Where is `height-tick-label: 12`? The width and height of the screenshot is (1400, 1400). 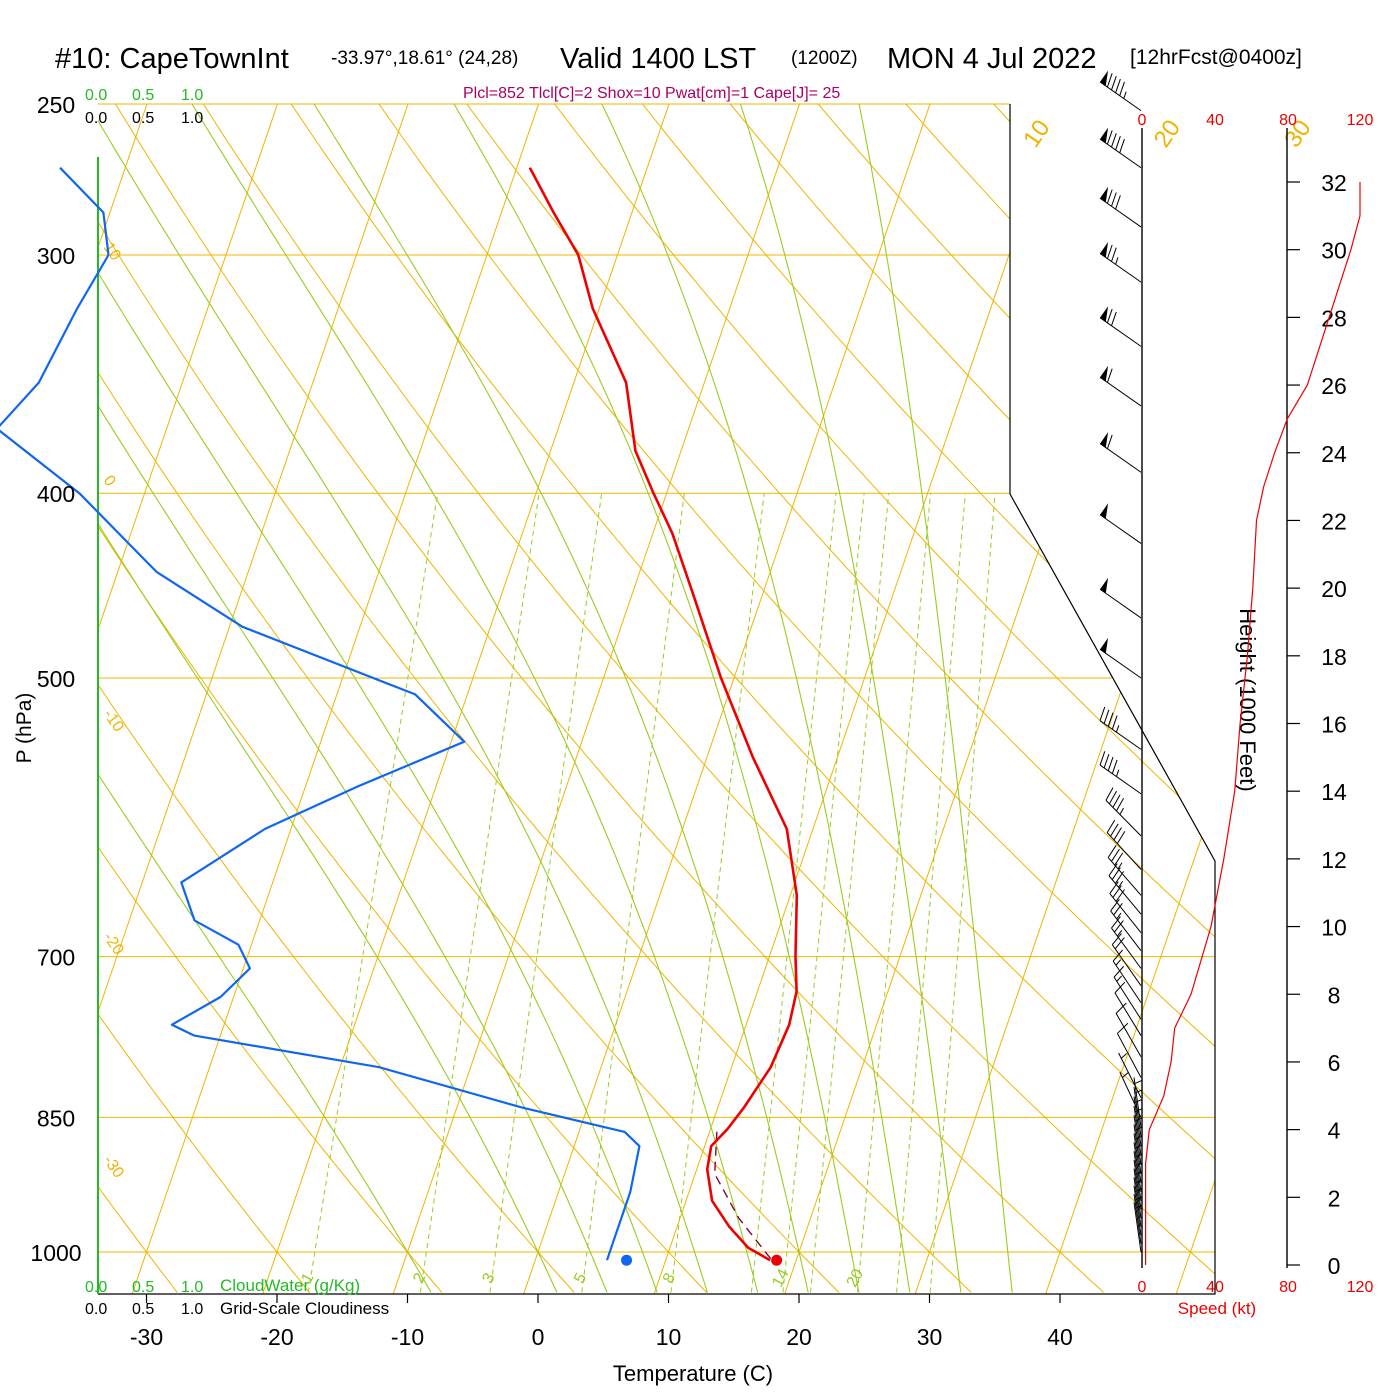
height-tick-label: 12 is located at coordinates (1334, 860).